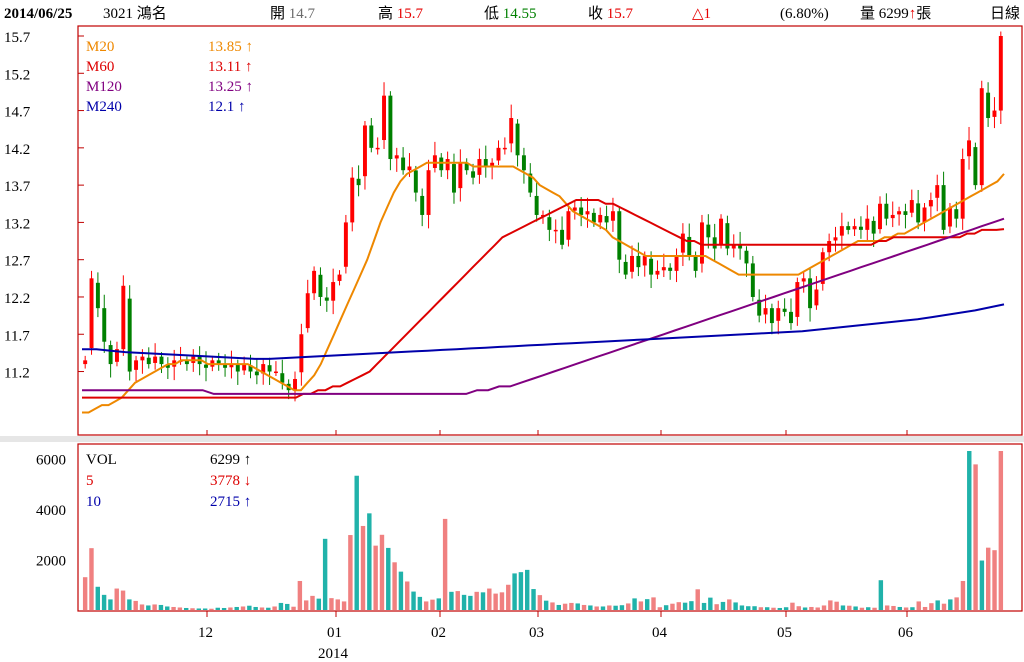 This screenshot has width=1024, height=662. Describe the element at coordinates (51, 511) in the screenshot. I see `volume-tick-label: 4000` at that location.